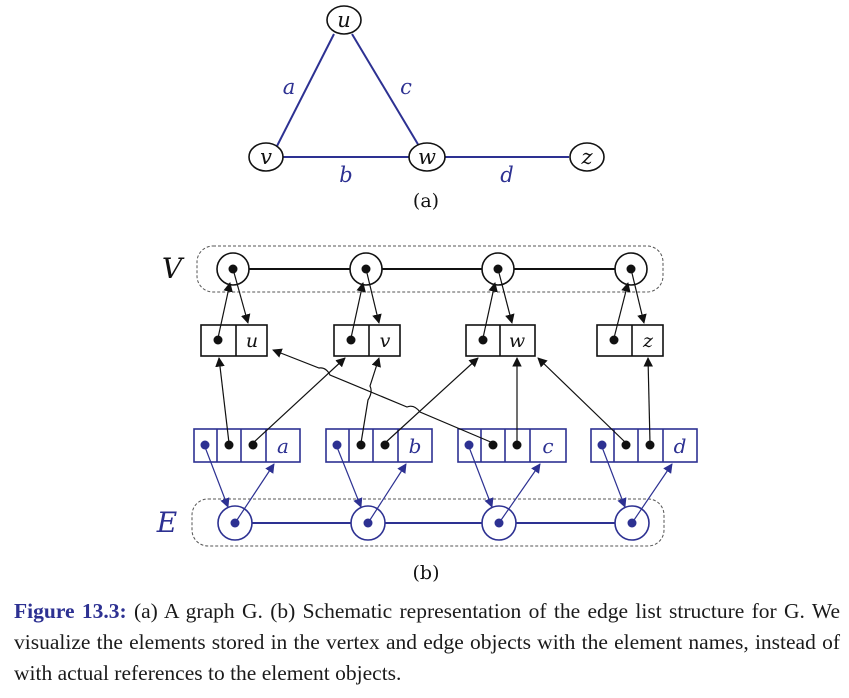 The height and width of the screenshot is (698, 849). I want to click on vertex-object-v: v, so click(367, 340).